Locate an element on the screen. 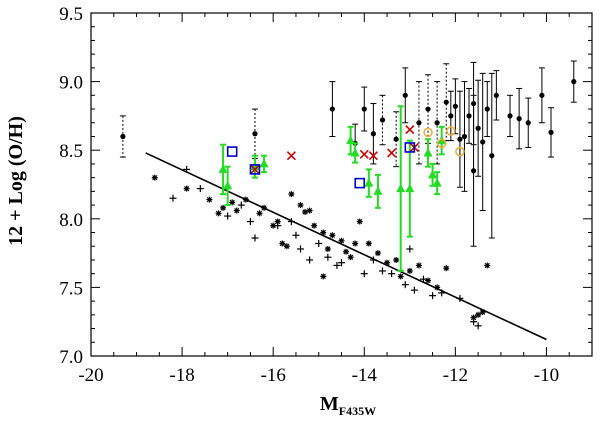 This screenshot has height=425, width=600. x-tick-label: -10 is located at coordinates (546, 375).